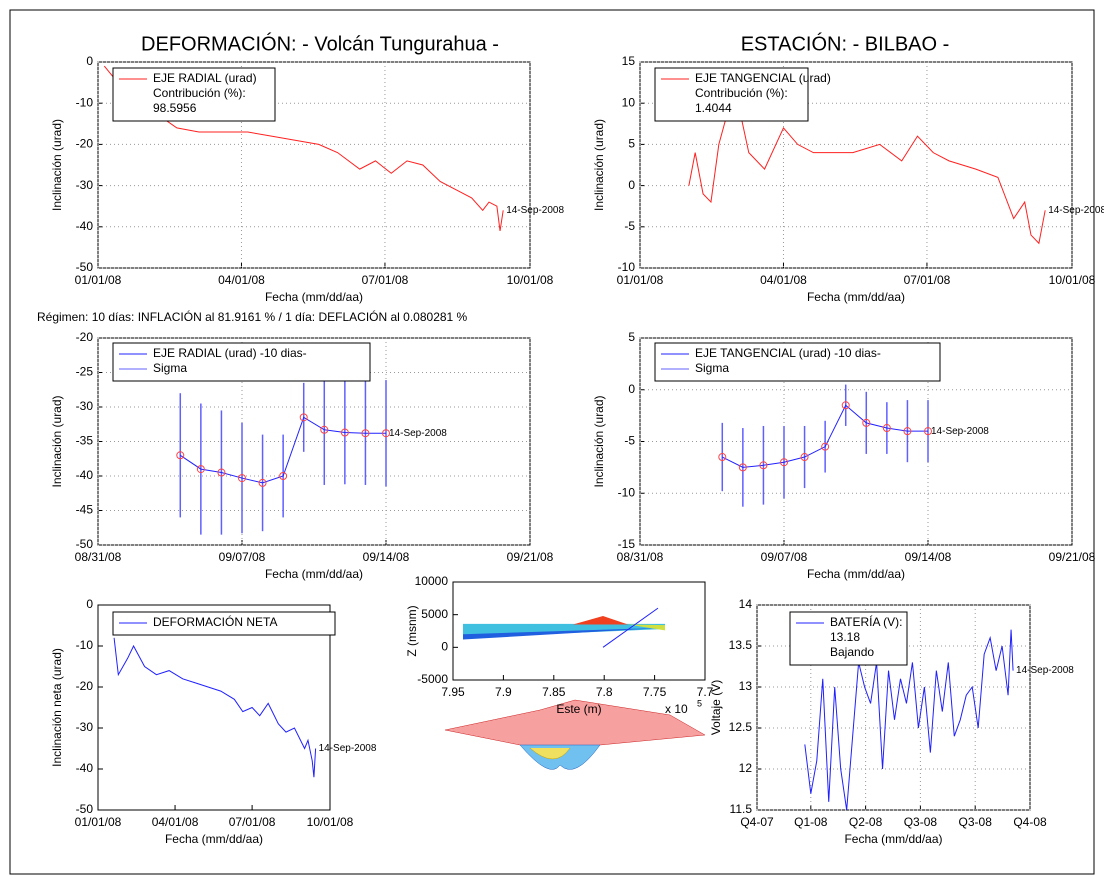 The width and height of the screenshot is (1104, 881). What do you see at coordinates (788, 353) in the screenshot?
I see `legend-label: EJE TANGENCIAL (urad) -10 dias-` at bounding box center [788, 353].